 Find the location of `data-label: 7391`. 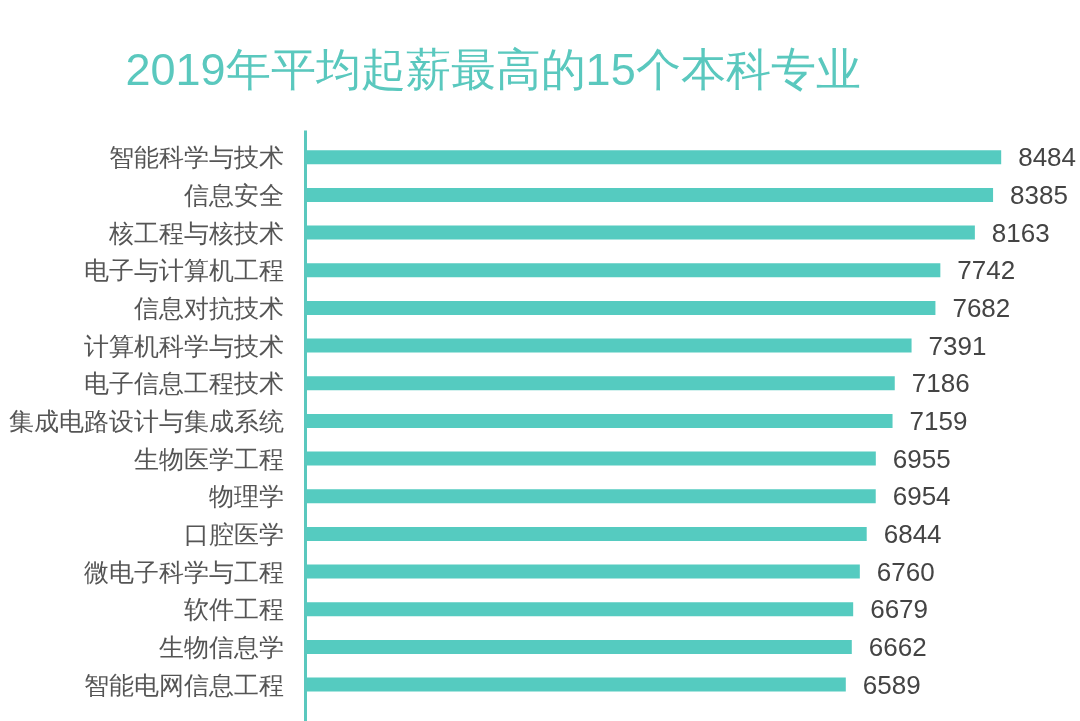

data-label: 7391 is located at coordinates (957, 345).